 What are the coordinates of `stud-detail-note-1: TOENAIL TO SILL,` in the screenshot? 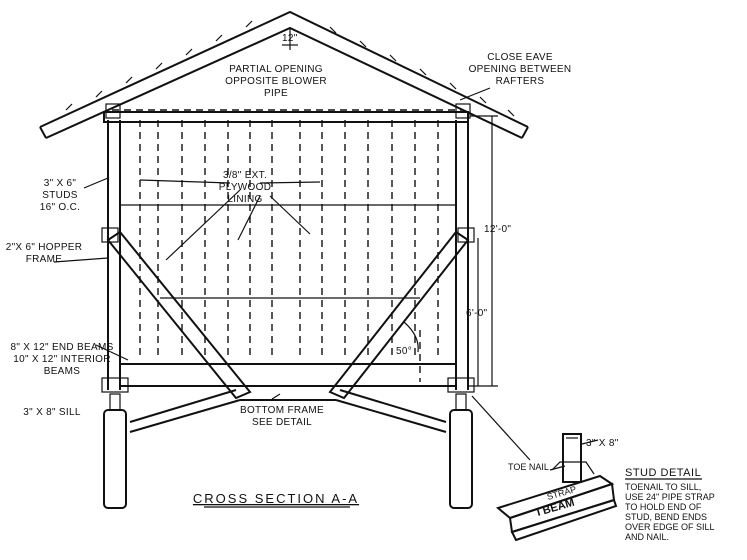 It's located at (663, 487).